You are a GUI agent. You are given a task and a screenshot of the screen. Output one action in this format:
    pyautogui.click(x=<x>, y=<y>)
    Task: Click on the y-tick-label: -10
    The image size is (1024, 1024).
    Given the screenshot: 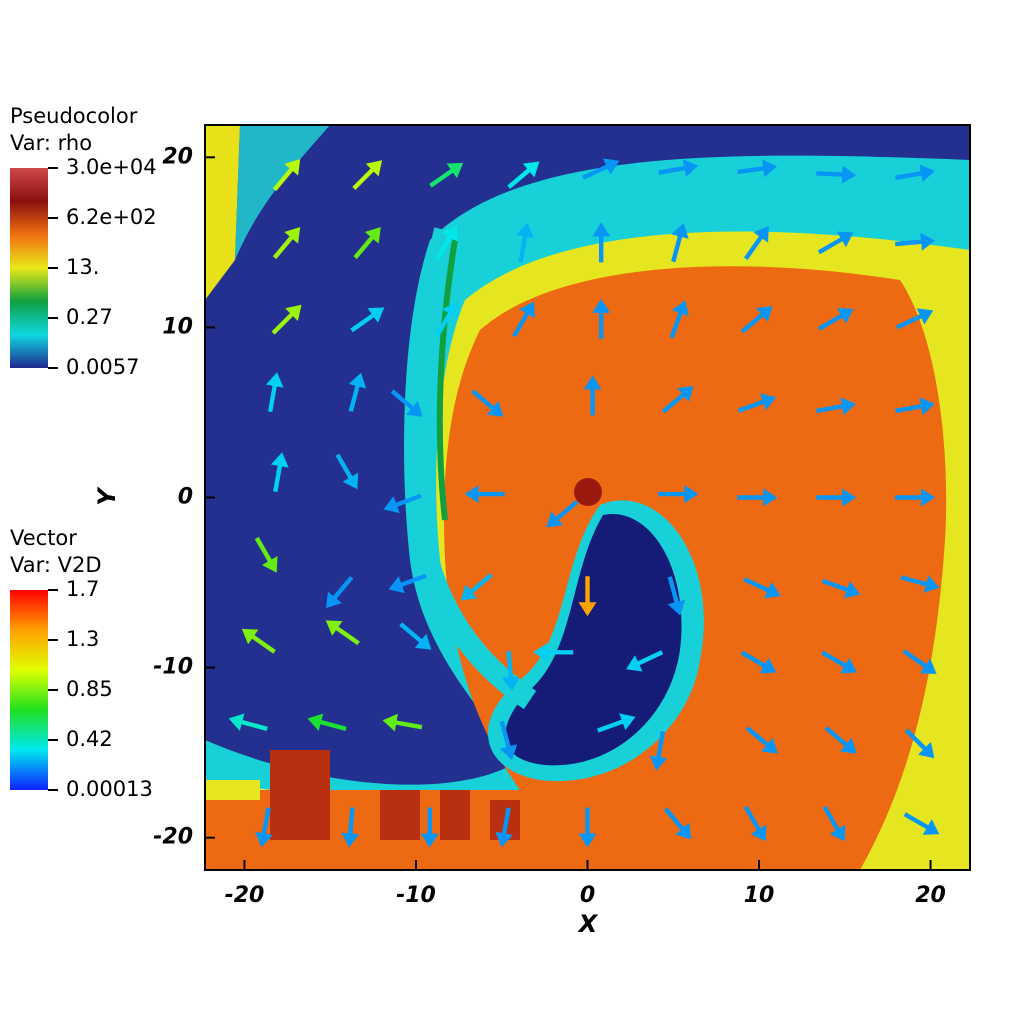 What is the action you would take?
    pyautogui.click(x=173, y=667)
    